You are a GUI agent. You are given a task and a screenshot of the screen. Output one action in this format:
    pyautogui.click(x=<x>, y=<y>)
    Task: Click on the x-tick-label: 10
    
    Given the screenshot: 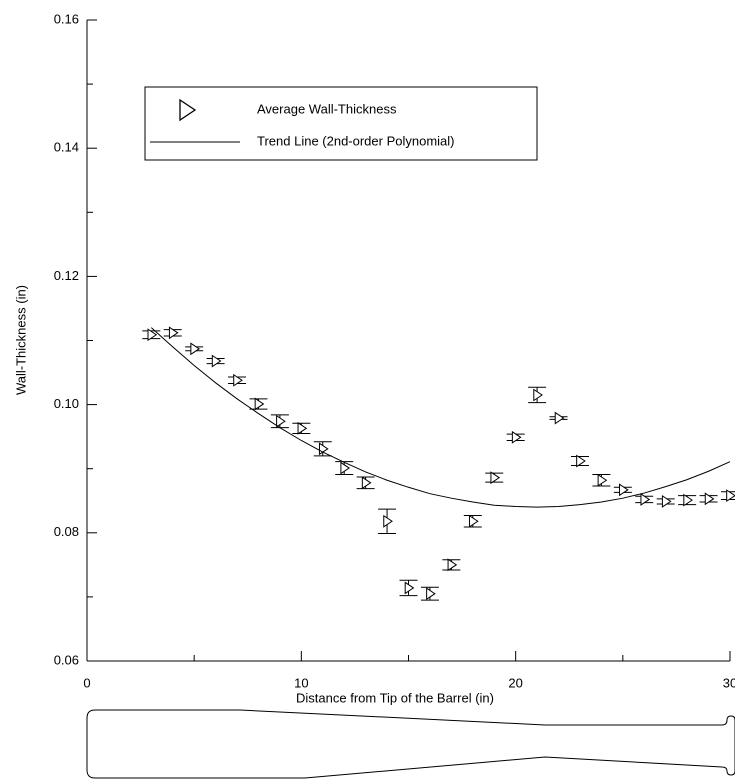 What is the action you would take?
    pyautogui.click(x=301, y=682)
    